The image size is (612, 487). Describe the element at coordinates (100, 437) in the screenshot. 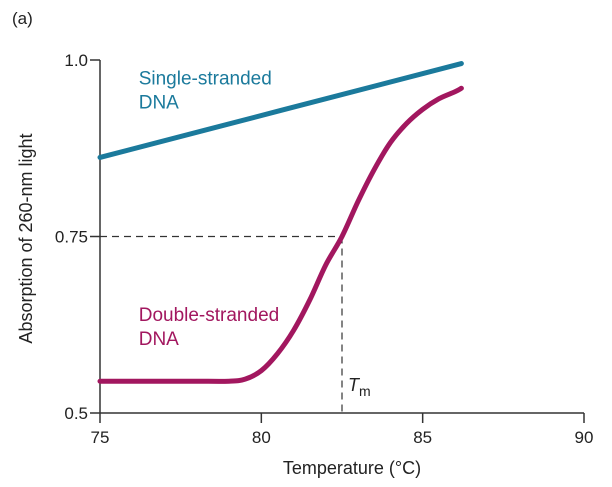

I see `x-tick-label: 75` at that location.